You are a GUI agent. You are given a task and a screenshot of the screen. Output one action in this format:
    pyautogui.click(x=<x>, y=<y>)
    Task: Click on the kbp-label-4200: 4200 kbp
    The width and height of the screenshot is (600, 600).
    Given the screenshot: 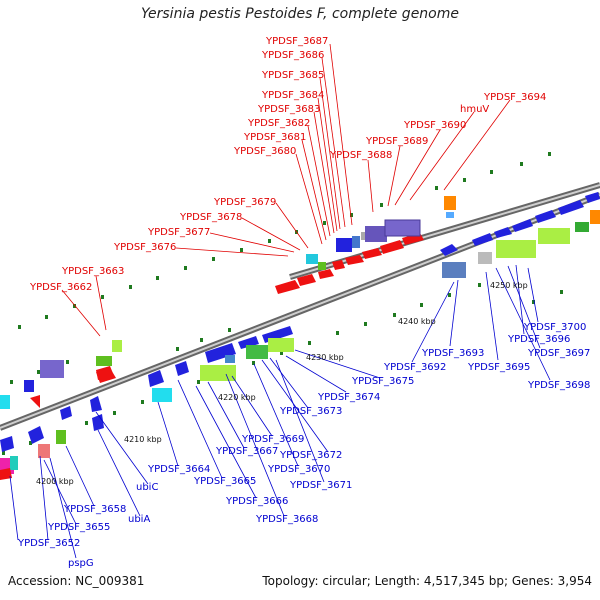 What is the action you would take?
    pyautogui.click(x=55, y=481)
    